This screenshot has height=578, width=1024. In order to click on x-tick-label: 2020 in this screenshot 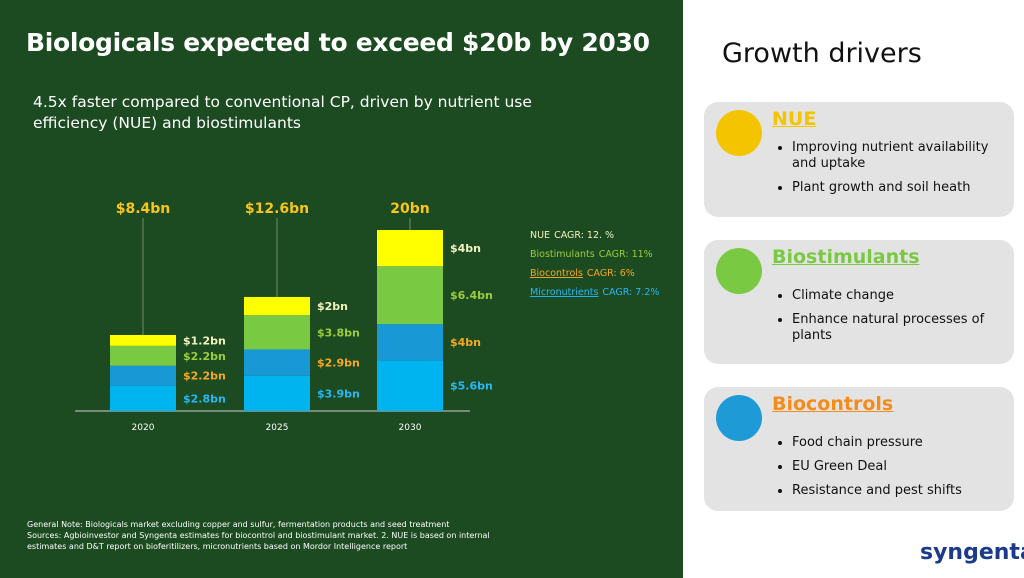, I will do `click(143, 428)`.